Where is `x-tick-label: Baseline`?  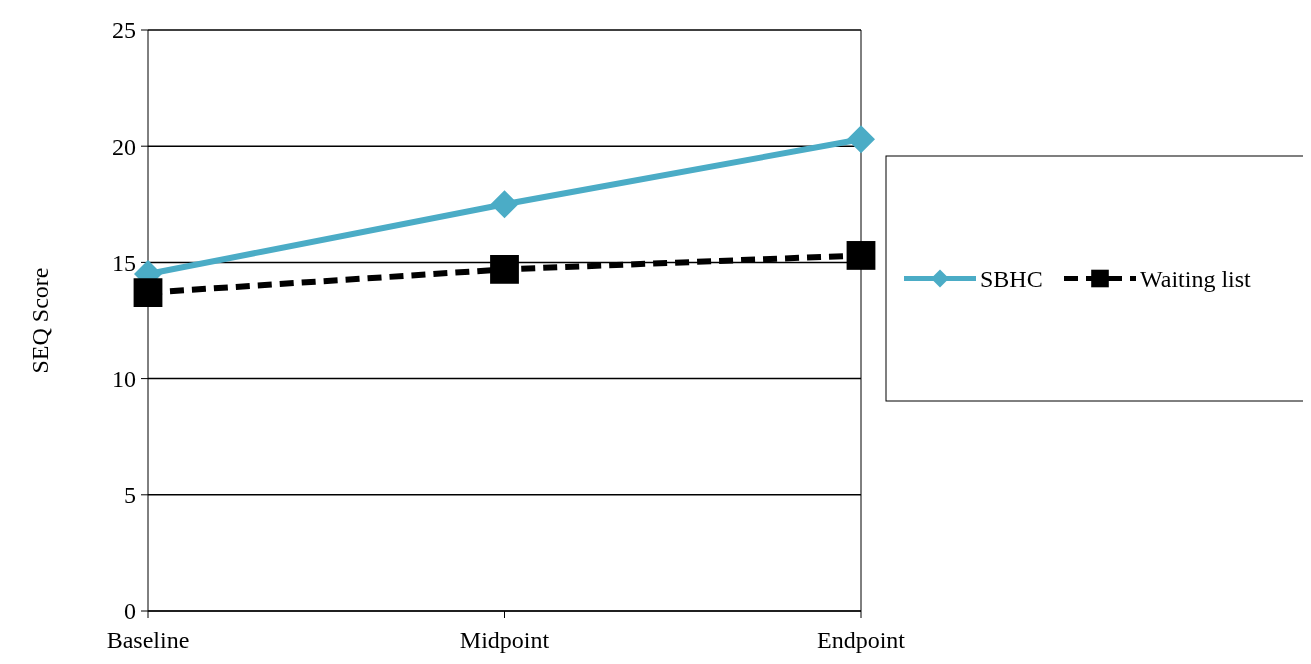 x-tick-label: Baseline is located at coordinates (148, 640).